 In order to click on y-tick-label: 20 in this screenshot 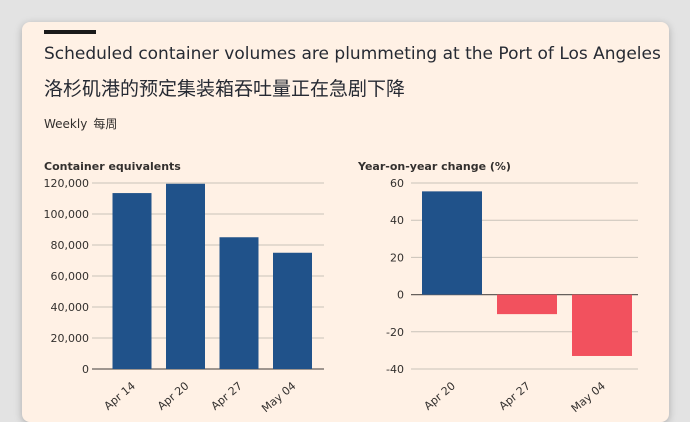, I will do `click(397, 257)`.